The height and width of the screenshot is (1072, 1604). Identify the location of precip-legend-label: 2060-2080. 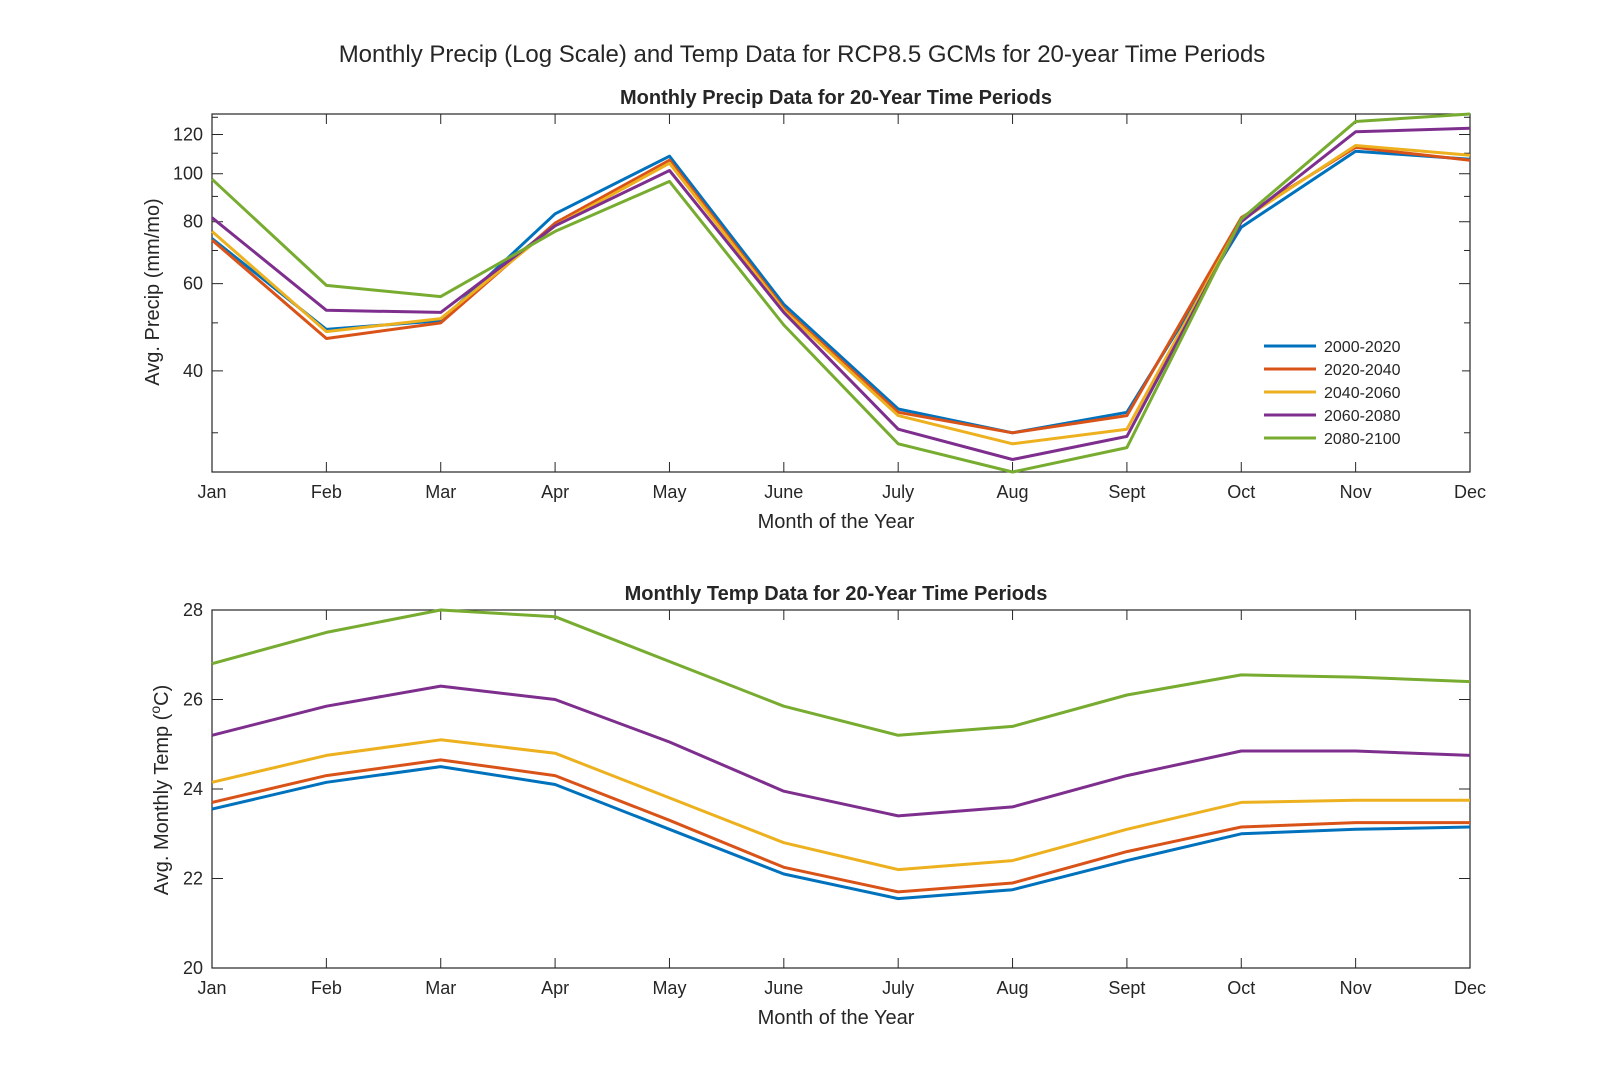
(1362, 416).